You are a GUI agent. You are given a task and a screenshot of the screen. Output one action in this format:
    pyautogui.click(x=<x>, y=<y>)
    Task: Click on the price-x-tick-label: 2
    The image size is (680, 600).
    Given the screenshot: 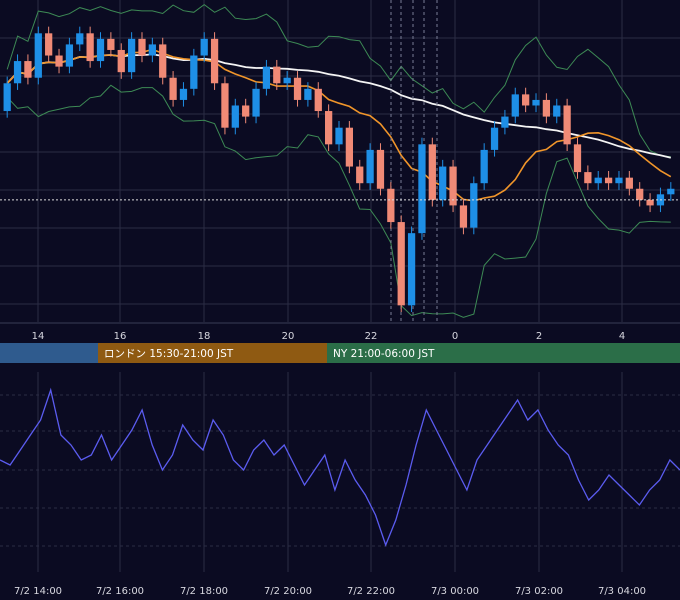 What is the action you would take?
    pyautogui.click(x=539, y=336)
    